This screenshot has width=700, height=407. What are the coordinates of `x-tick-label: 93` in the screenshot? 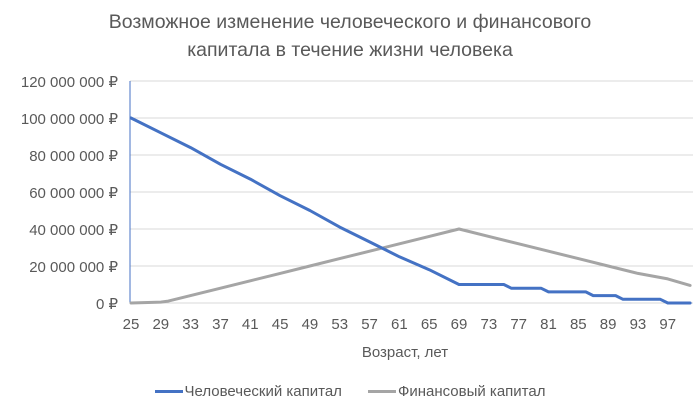 It's located at (638, 324).